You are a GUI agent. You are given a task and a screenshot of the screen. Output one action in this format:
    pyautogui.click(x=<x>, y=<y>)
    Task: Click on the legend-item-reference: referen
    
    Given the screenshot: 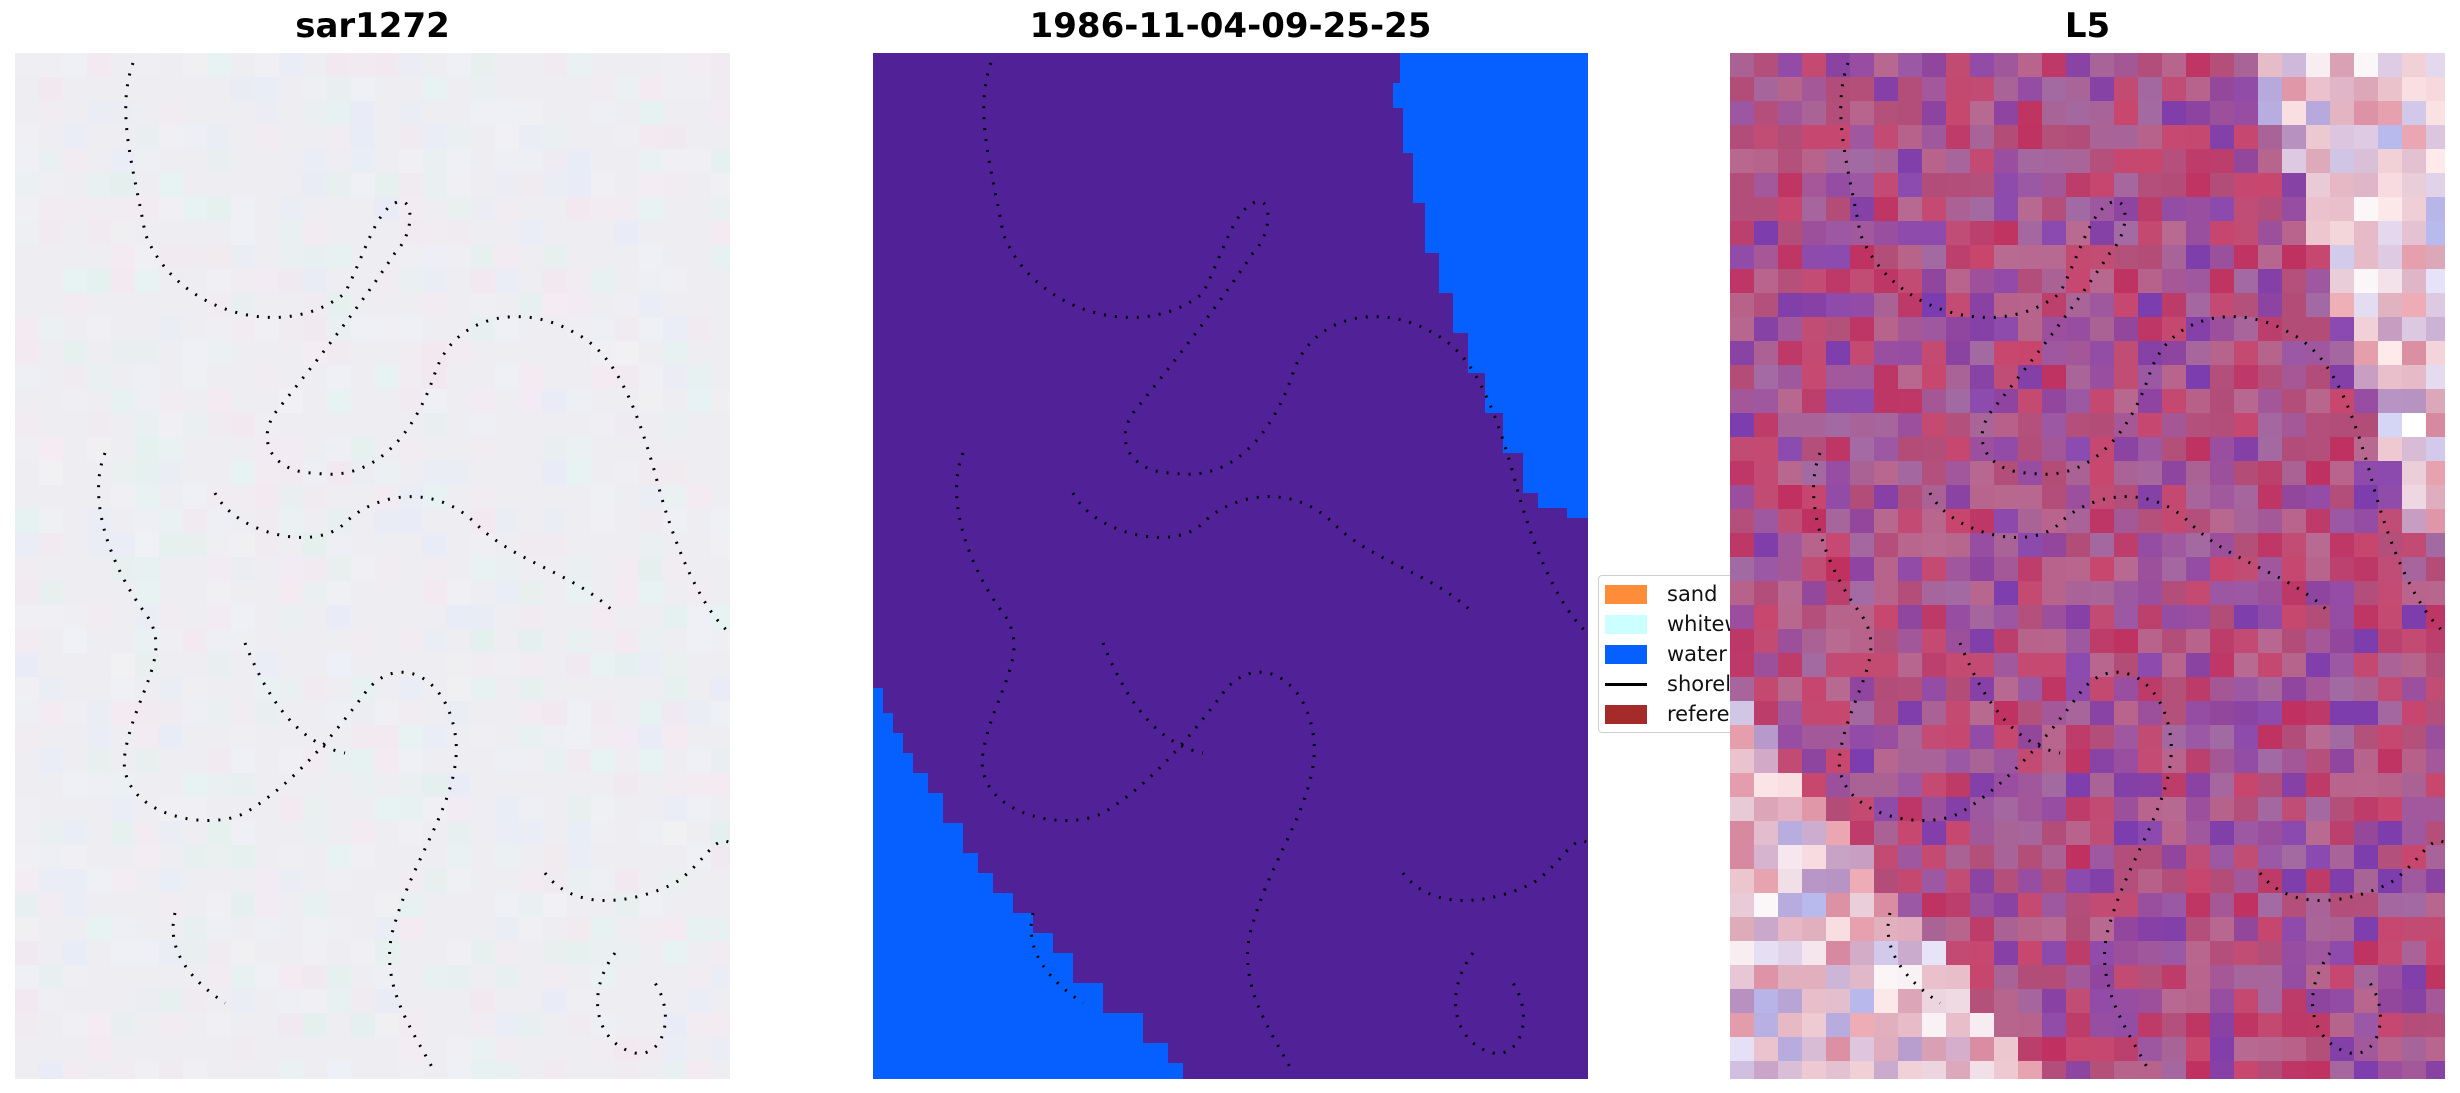 What is the action you would take?
    pyautogui.click(x=1671, y=714)
    